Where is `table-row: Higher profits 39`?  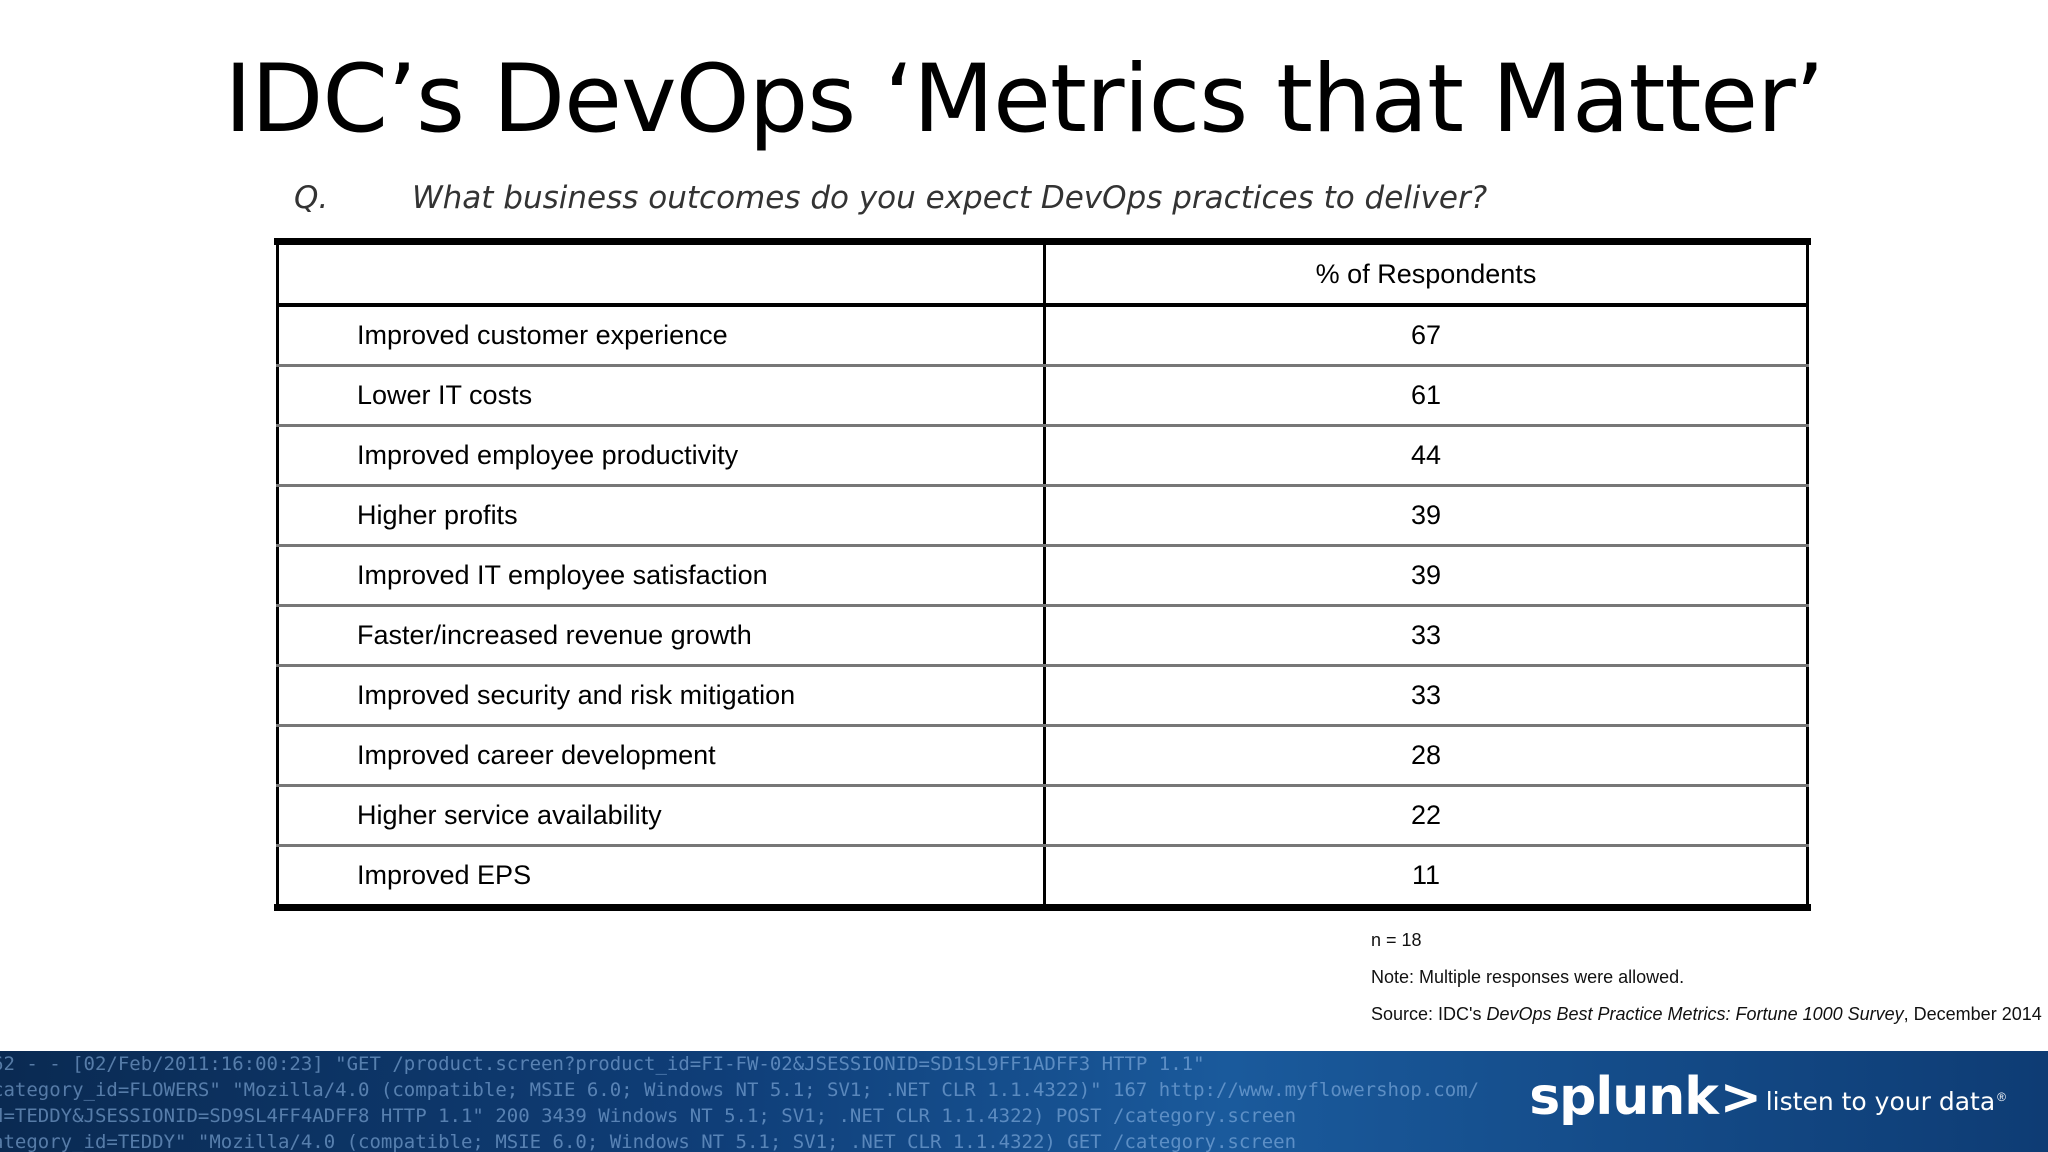
table-row: Higher profits 39 is located at coordinates (1042, 516).